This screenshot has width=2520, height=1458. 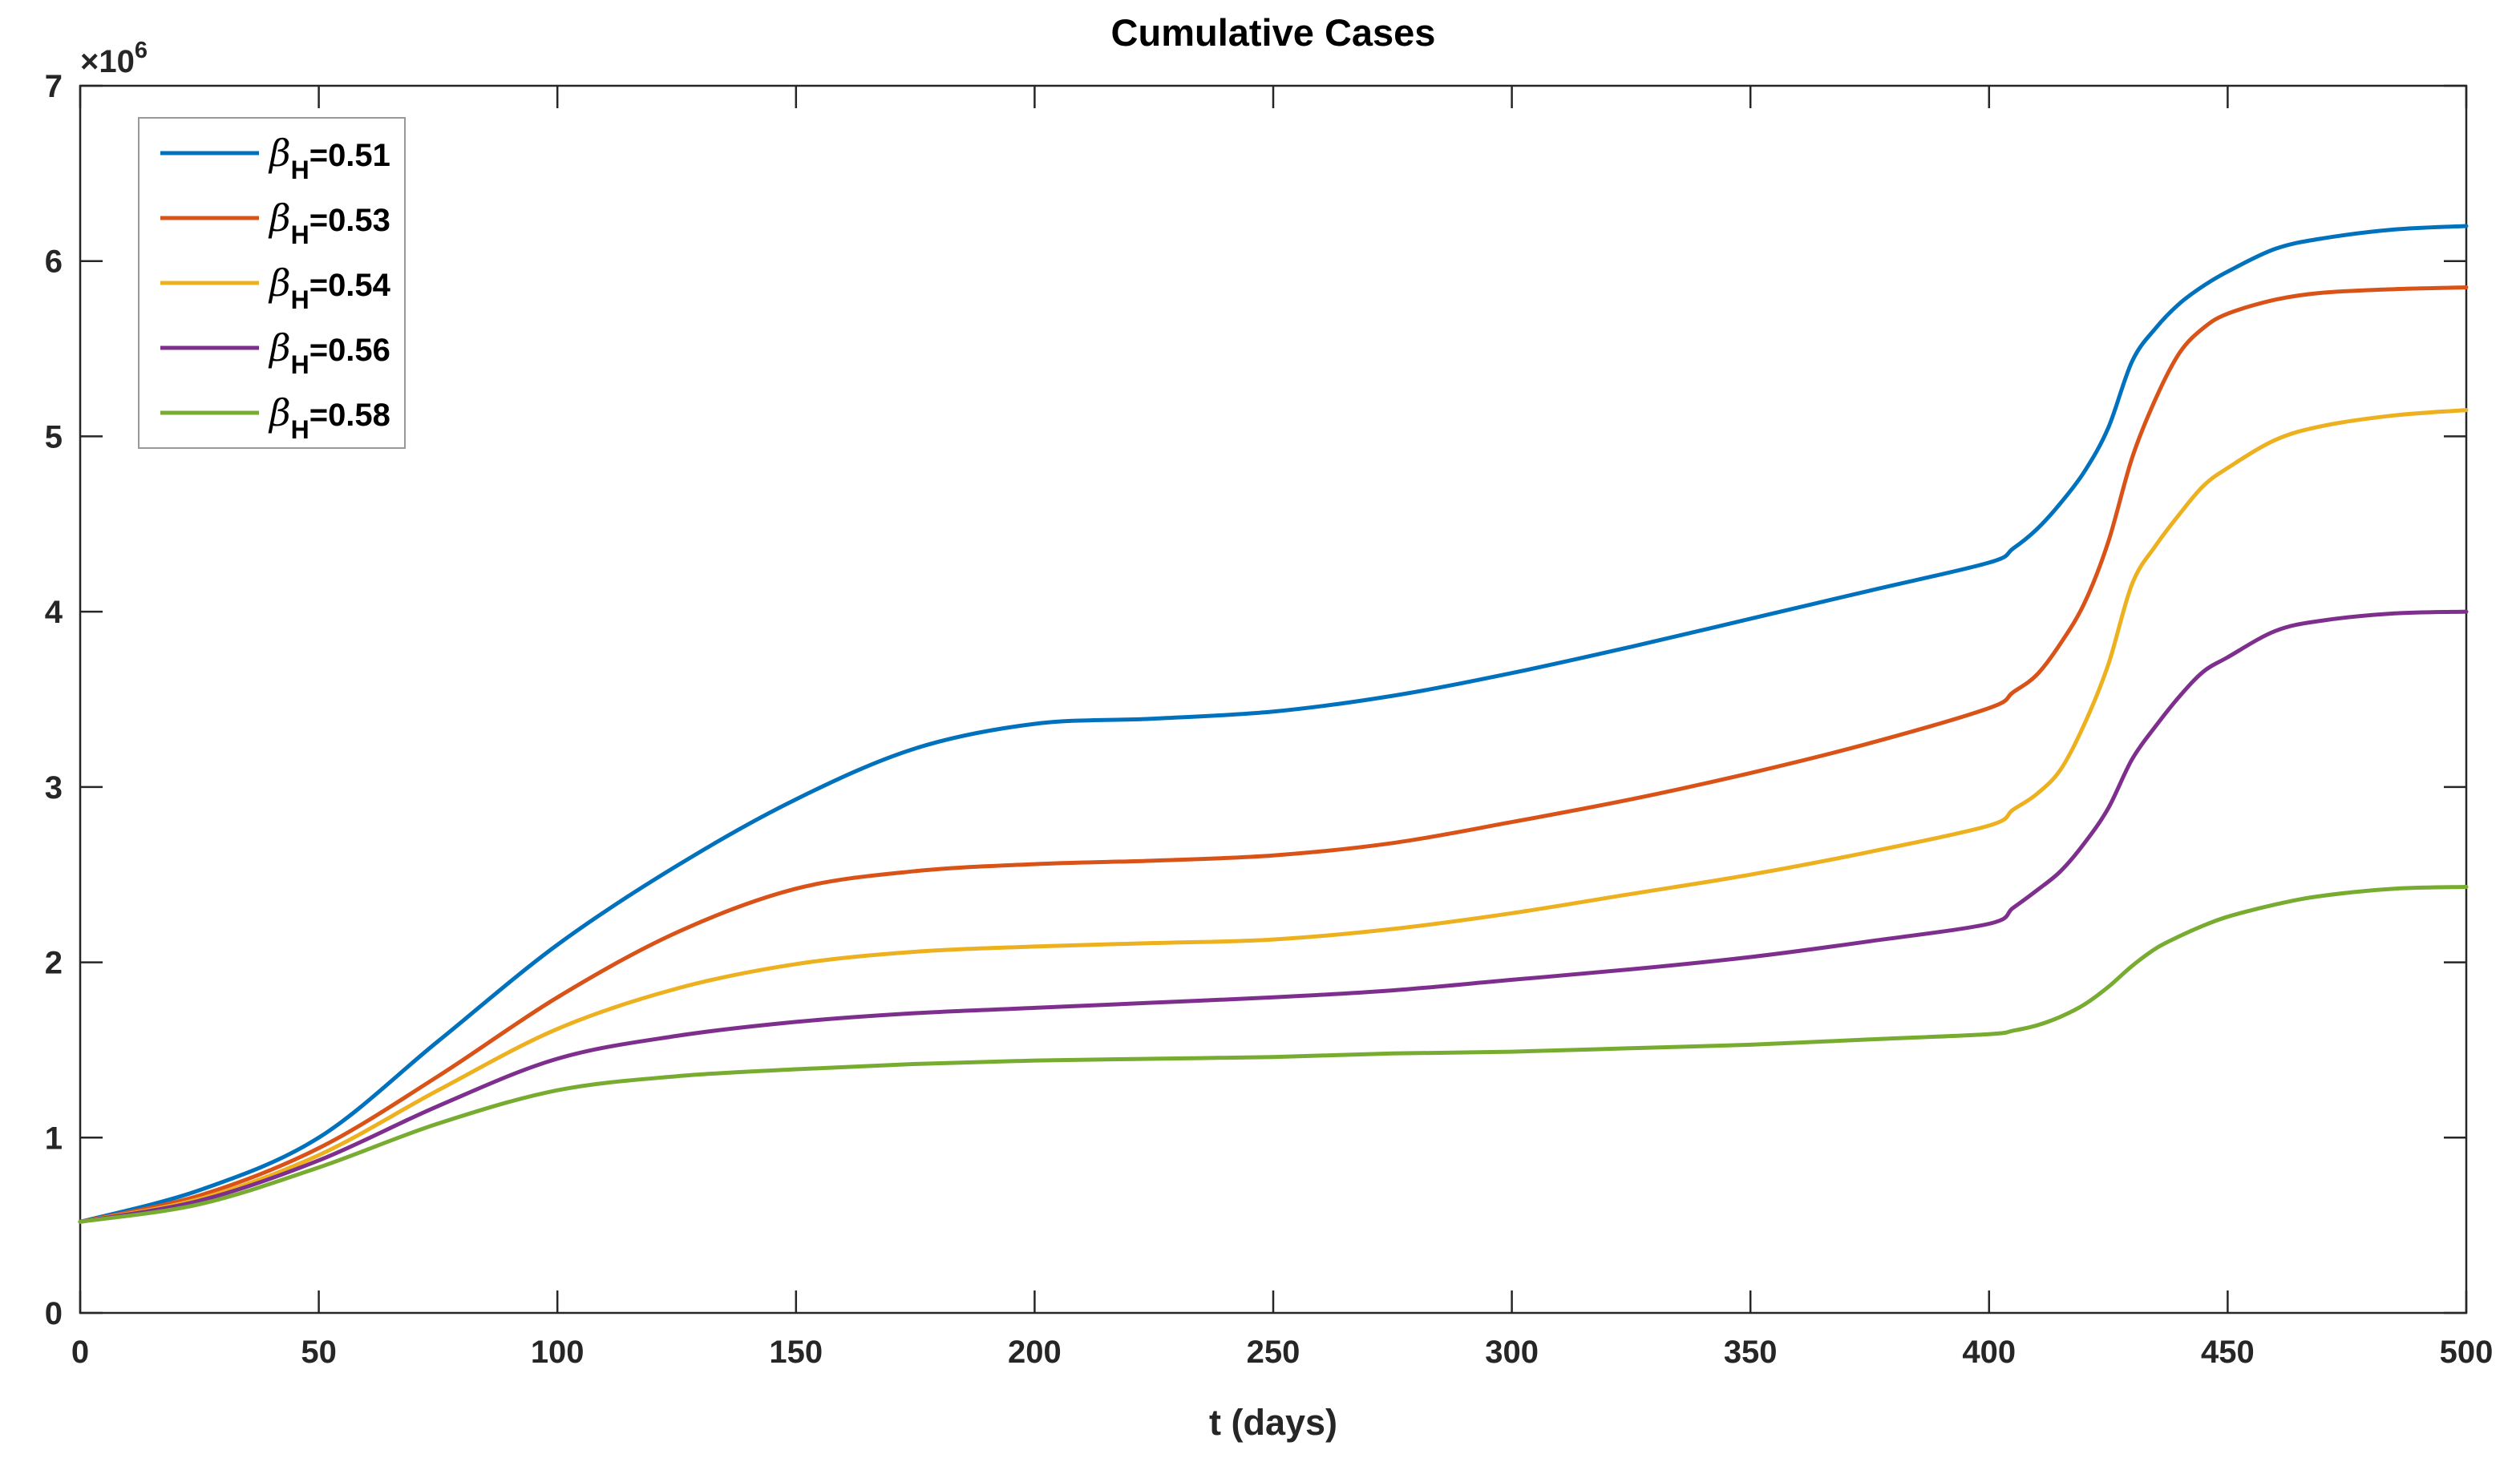 What do you see at coordinates (1512, 1352) in the screenshot?
I see `x-tick-label: 300` at bounding box center [1512, 1352].